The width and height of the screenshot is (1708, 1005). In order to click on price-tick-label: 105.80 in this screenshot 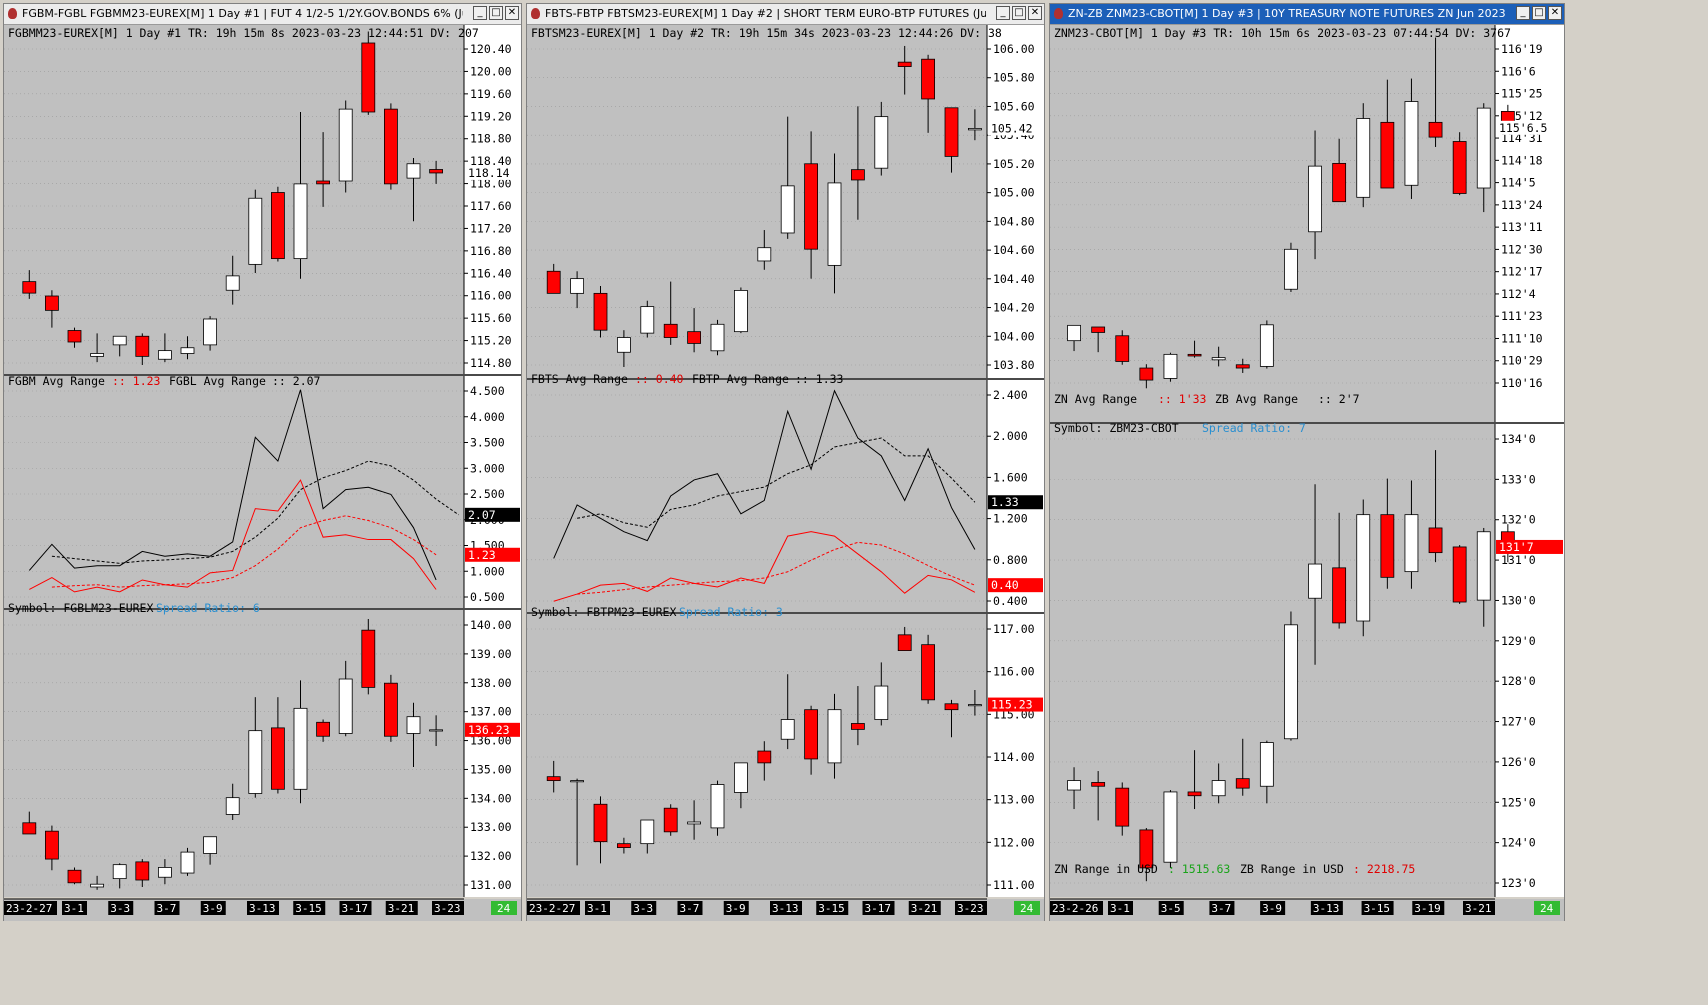, I will do `click(1014, 78)`.